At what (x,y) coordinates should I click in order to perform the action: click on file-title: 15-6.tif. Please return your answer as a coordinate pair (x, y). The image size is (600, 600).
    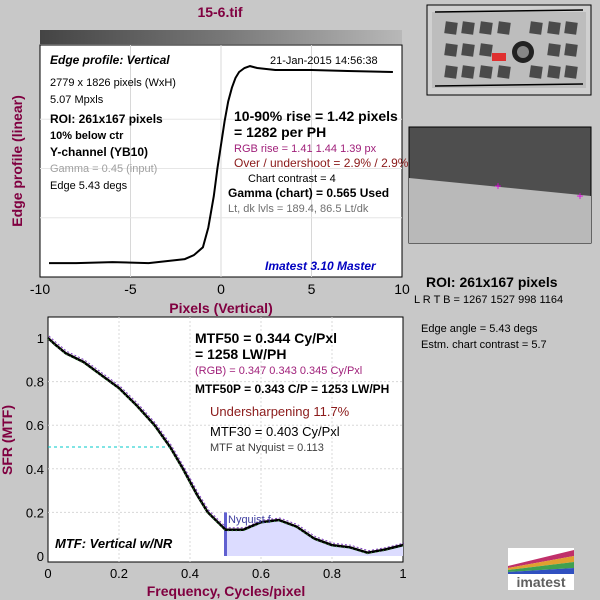
    Looking at the image, I should click on (220, 12).